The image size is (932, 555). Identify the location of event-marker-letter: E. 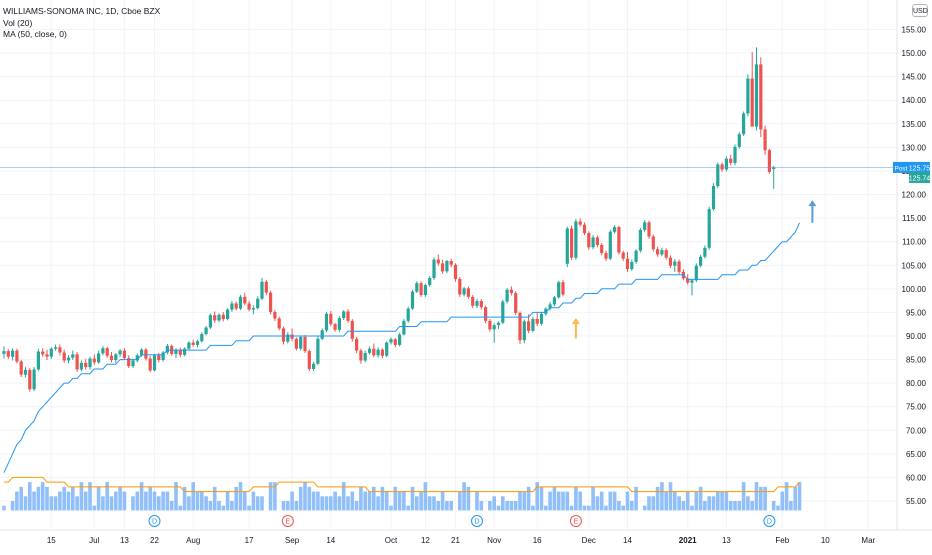
(287, 522).